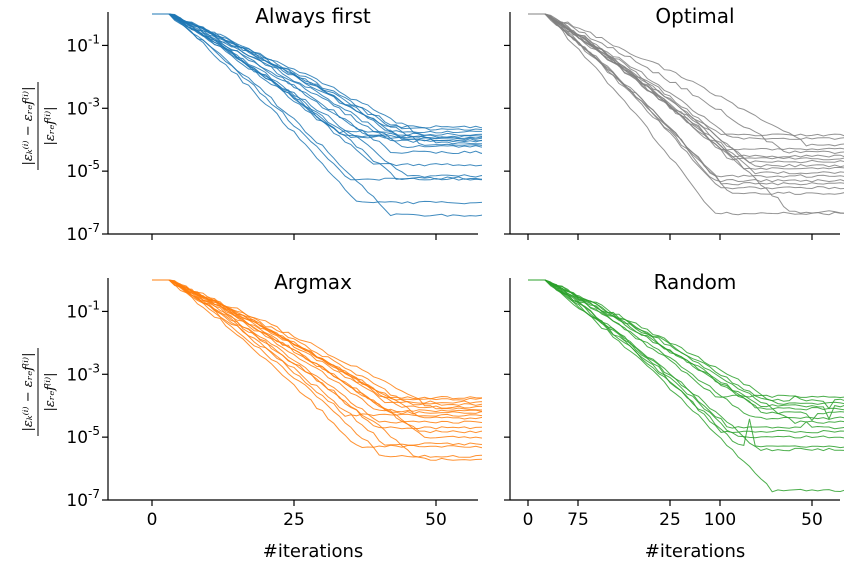  What do you see at coordinates (313, 282) in the screenshot?
I see `panel-title: Argmax` at bounding box center [313, 282].